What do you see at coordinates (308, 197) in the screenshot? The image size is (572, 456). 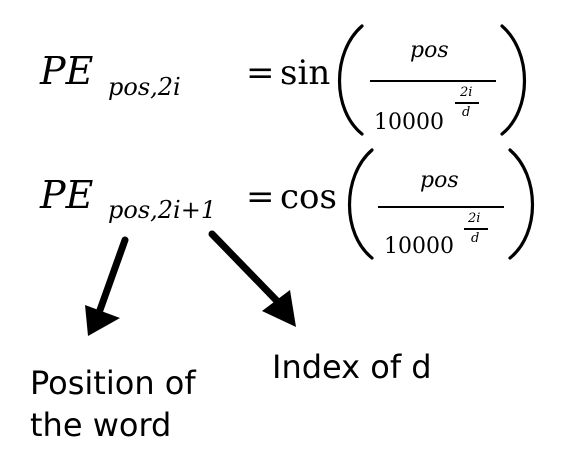 I see `cos-function: cos` at bounding box center [308, 197].